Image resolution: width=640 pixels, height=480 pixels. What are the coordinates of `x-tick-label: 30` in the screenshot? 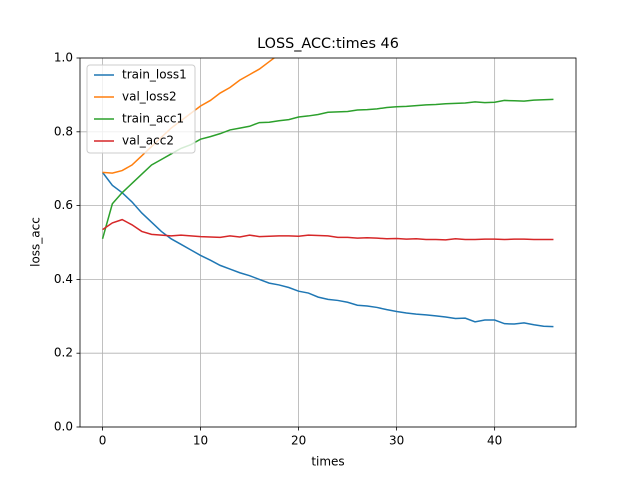 It's located at (396, 441).